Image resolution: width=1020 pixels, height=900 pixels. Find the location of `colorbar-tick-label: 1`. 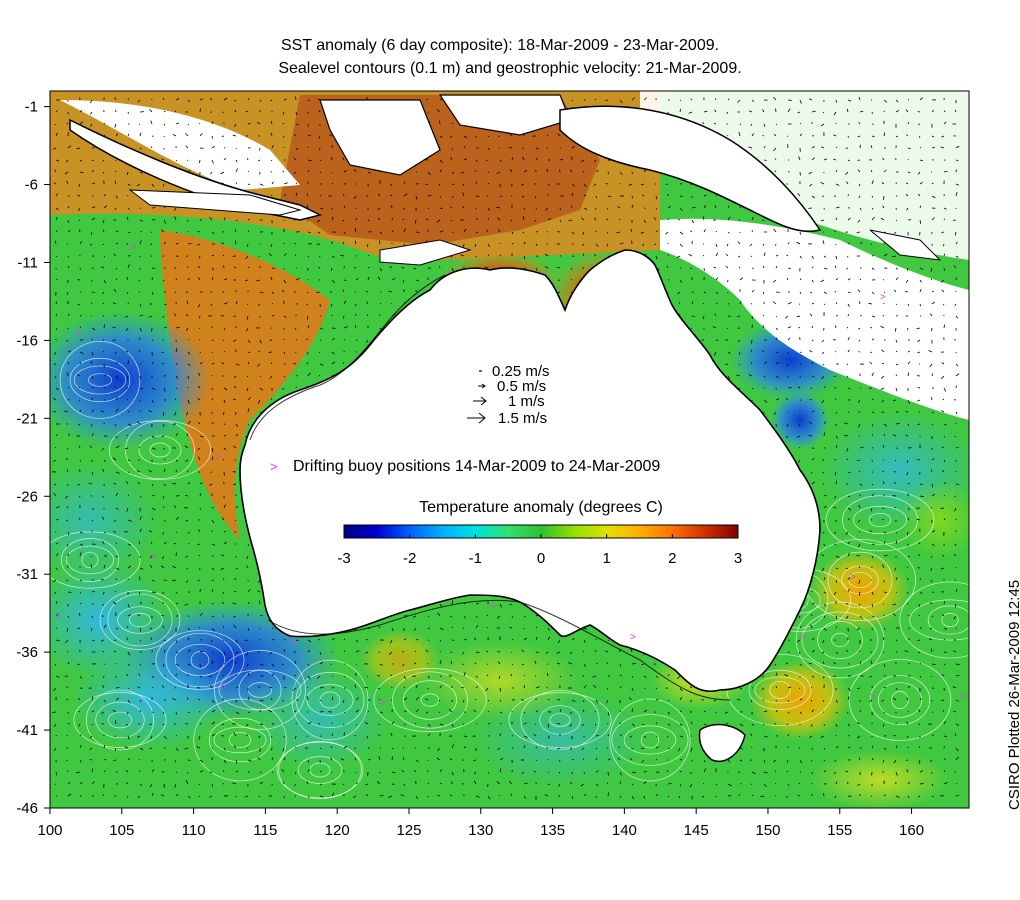

colorbar-tick-label: 1 is located at coordinates (606, 558).